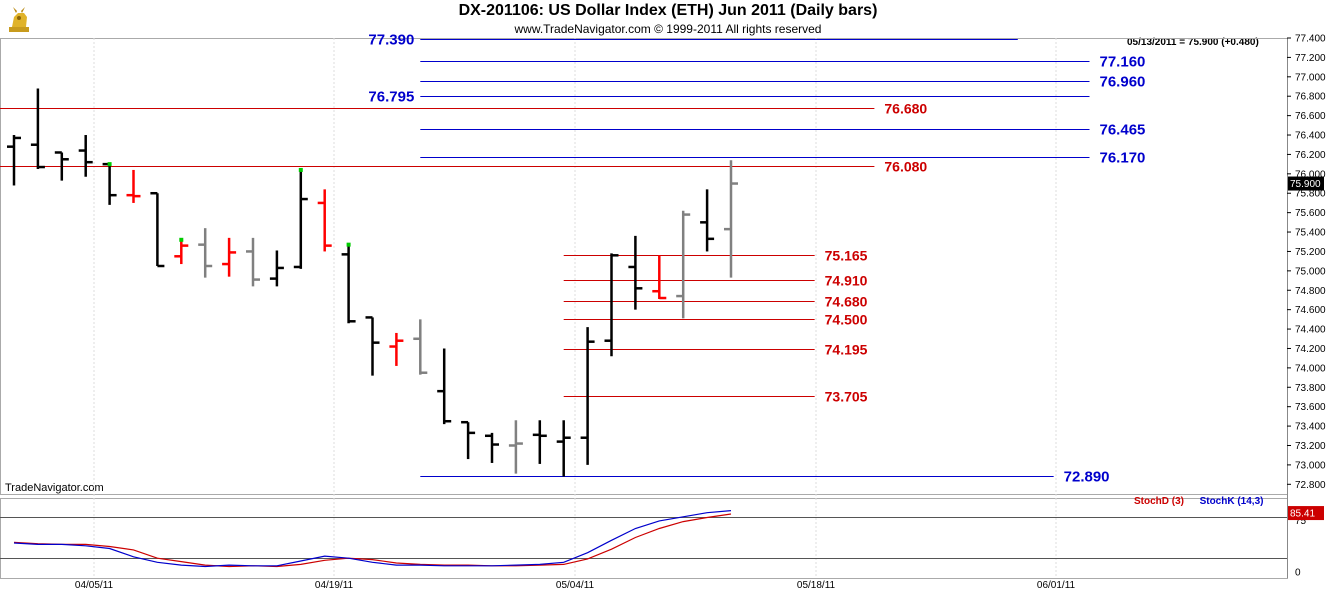 The height and width of the screenshot is (594, 1336). I want to click on price-tick-label: 75.800, so click(1310, 194).